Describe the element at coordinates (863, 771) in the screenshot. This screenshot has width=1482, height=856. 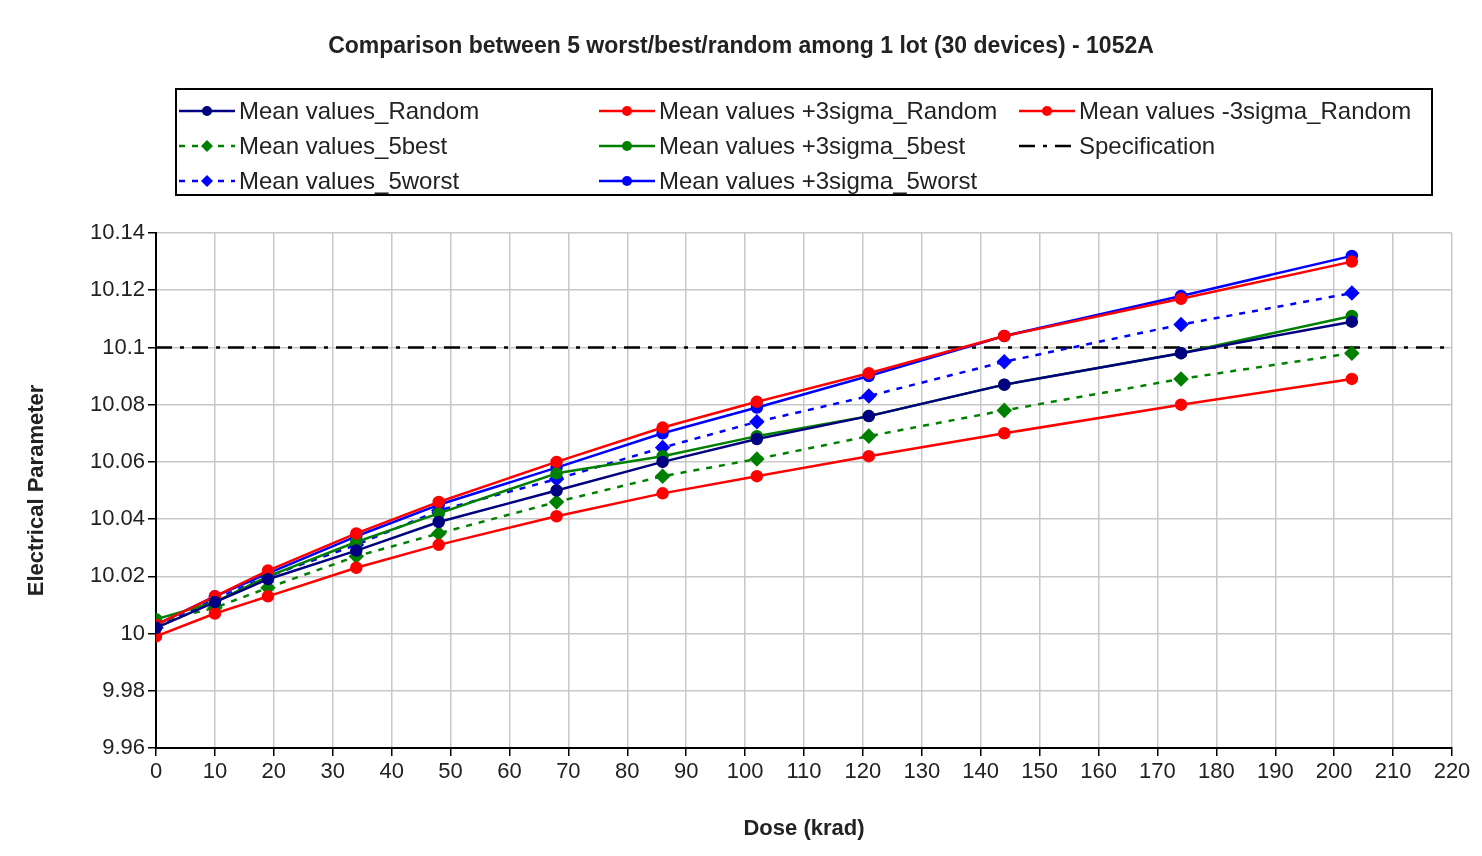
I see `x-tick-label: 120` at that location.